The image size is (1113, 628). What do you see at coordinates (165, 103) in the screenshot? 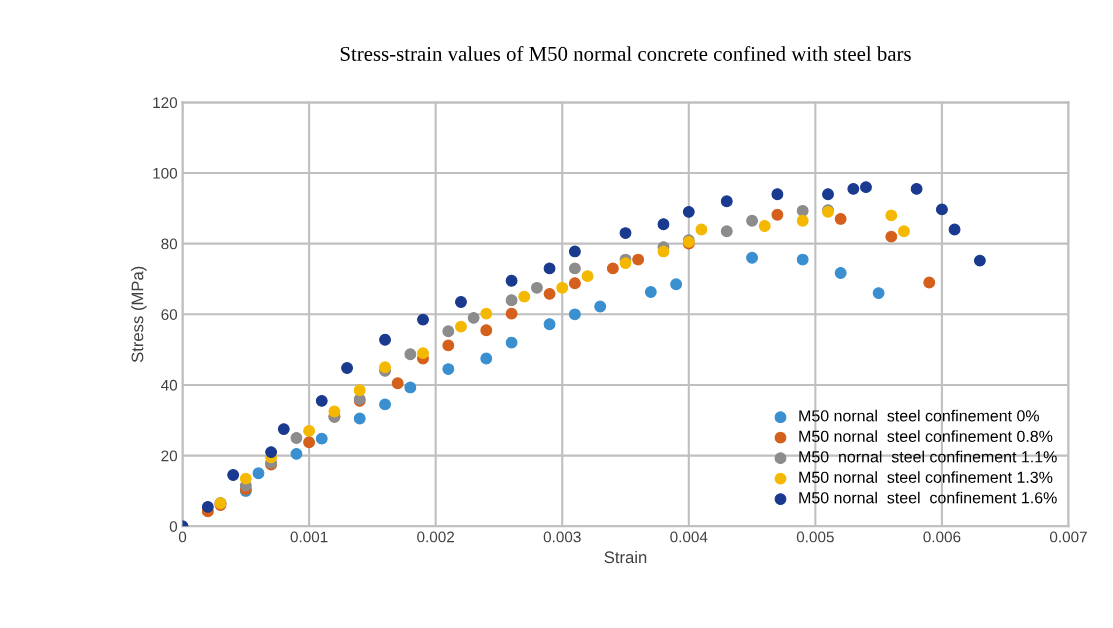
I see `y-tick-label: 120` at bounding box center [165, 103].